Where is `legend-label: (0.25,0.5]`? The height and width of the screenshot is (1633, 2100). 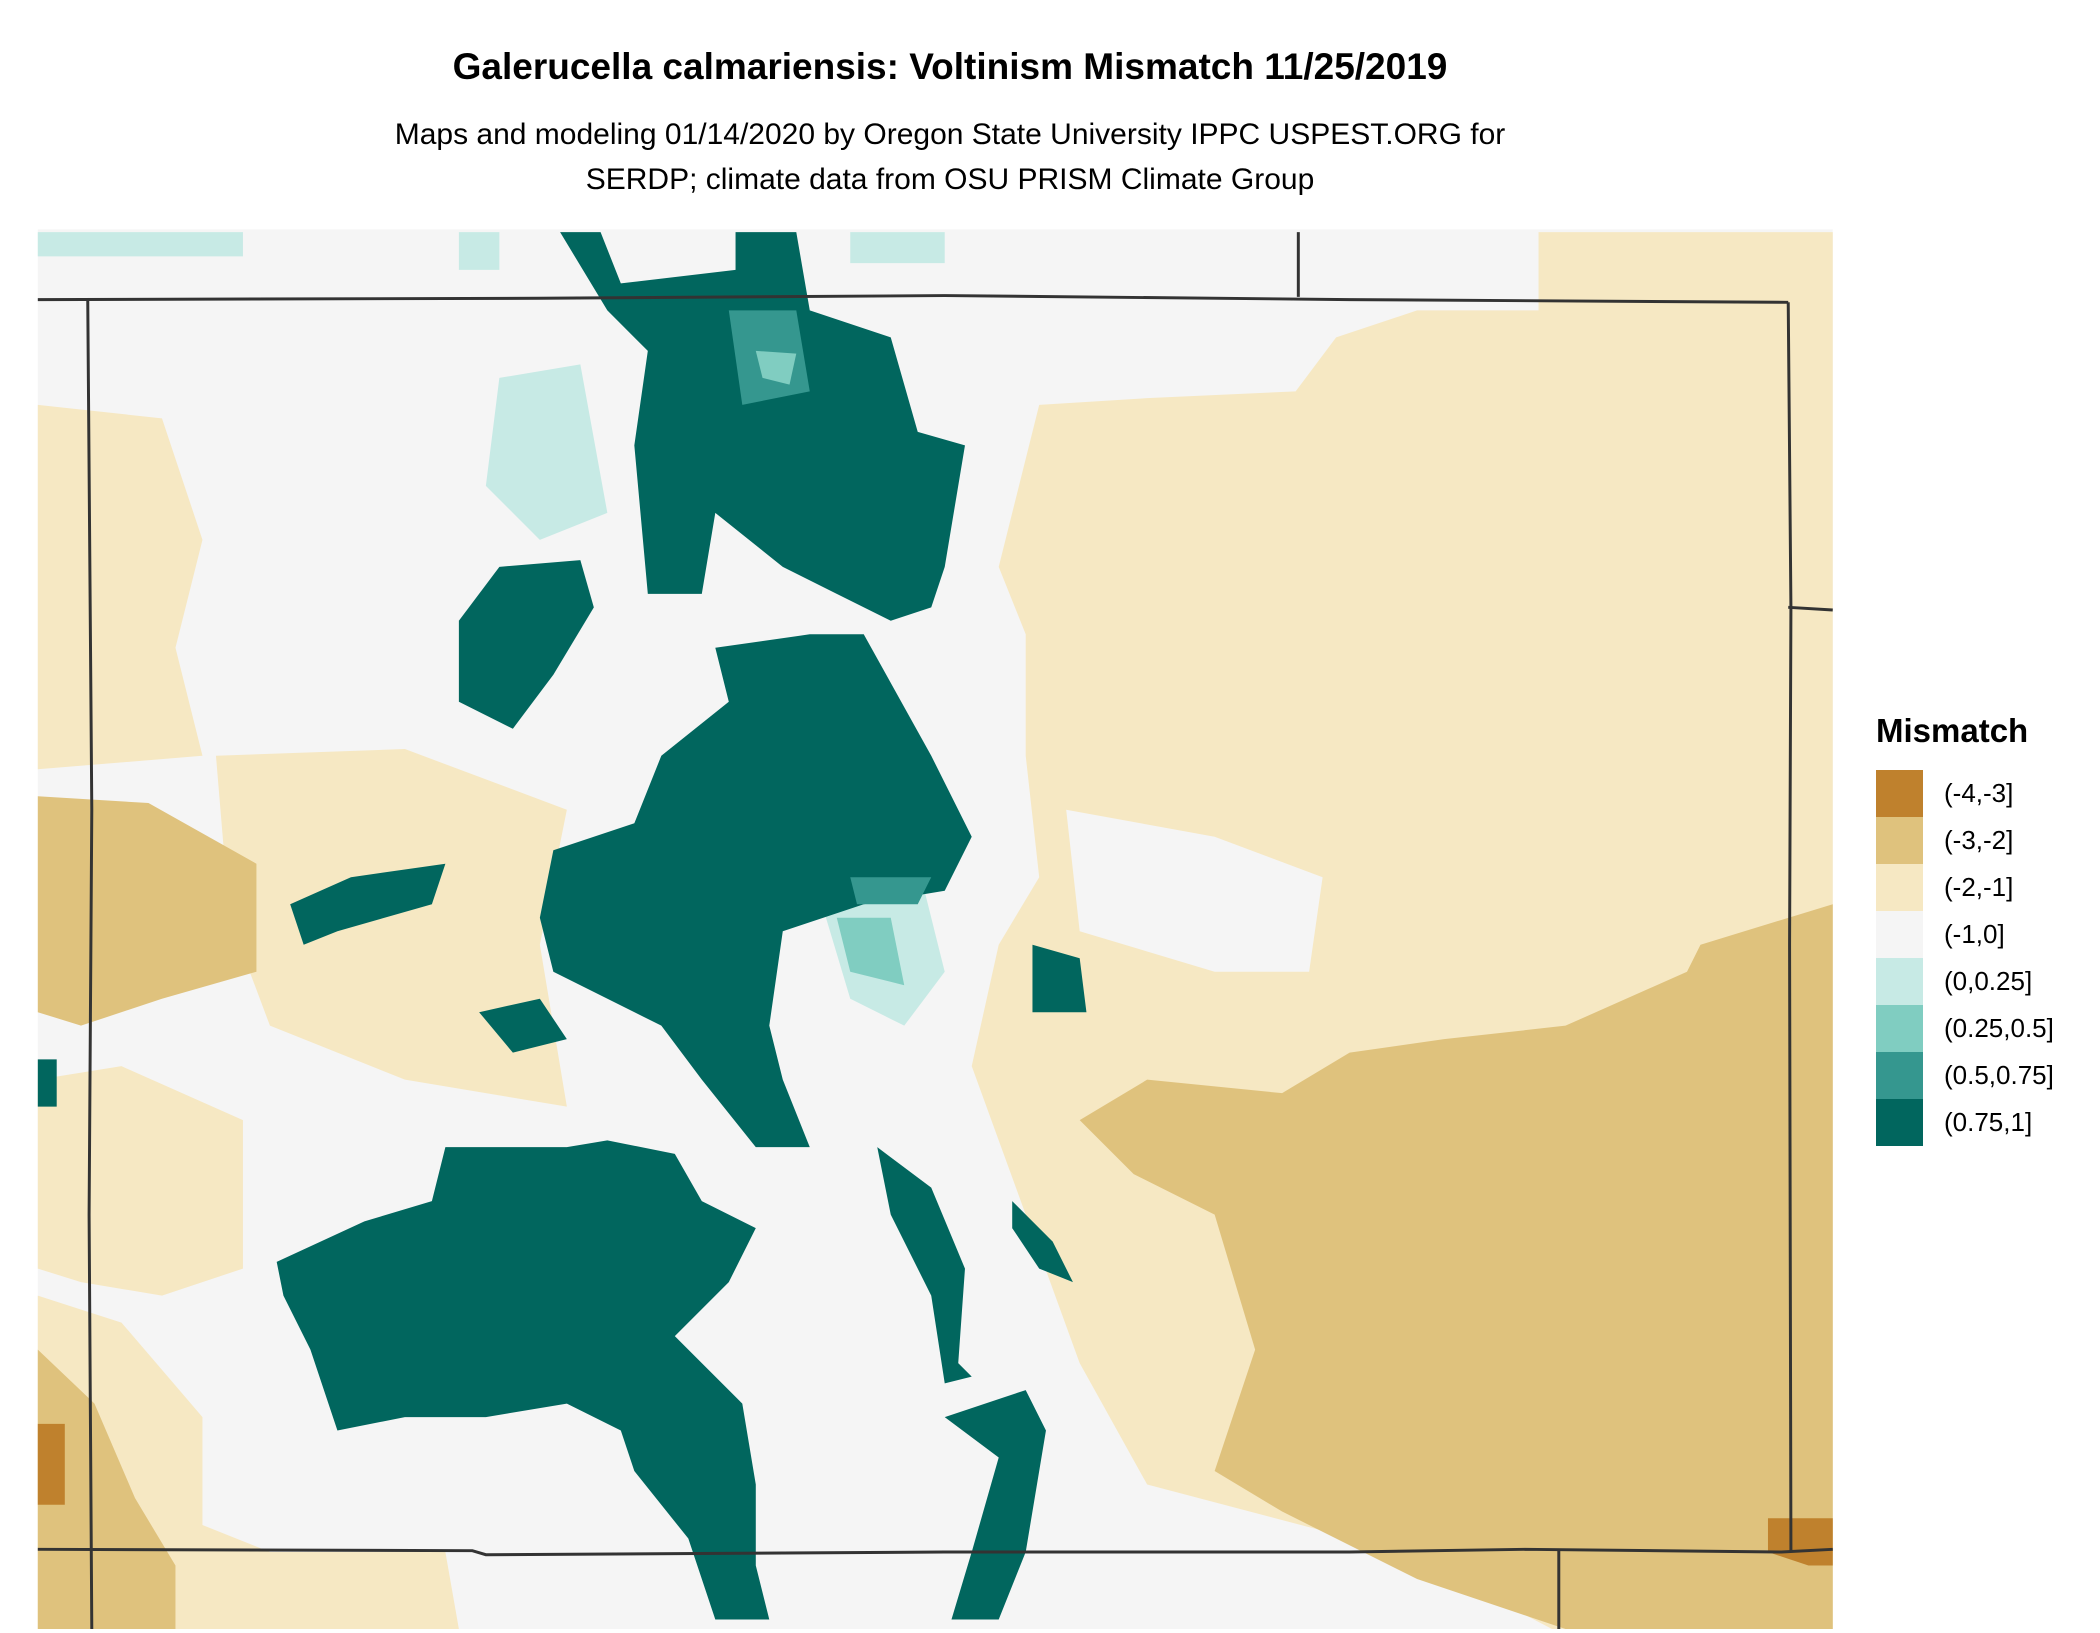
legend-label: (0.25,0.5] is located at coordinates (1999, 1028).